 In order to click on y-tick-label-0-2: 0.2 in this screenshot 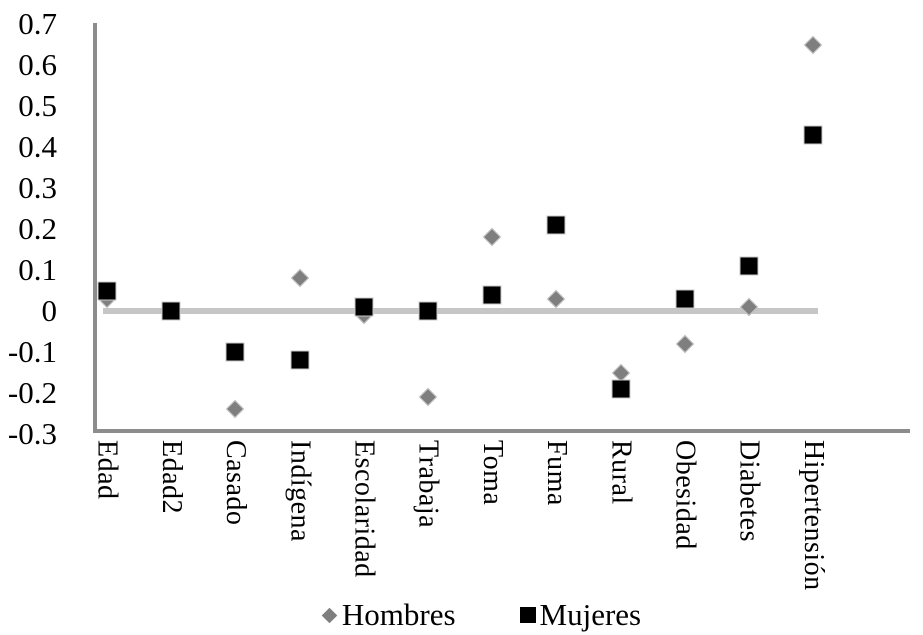, I will do `click(37, 228)`.